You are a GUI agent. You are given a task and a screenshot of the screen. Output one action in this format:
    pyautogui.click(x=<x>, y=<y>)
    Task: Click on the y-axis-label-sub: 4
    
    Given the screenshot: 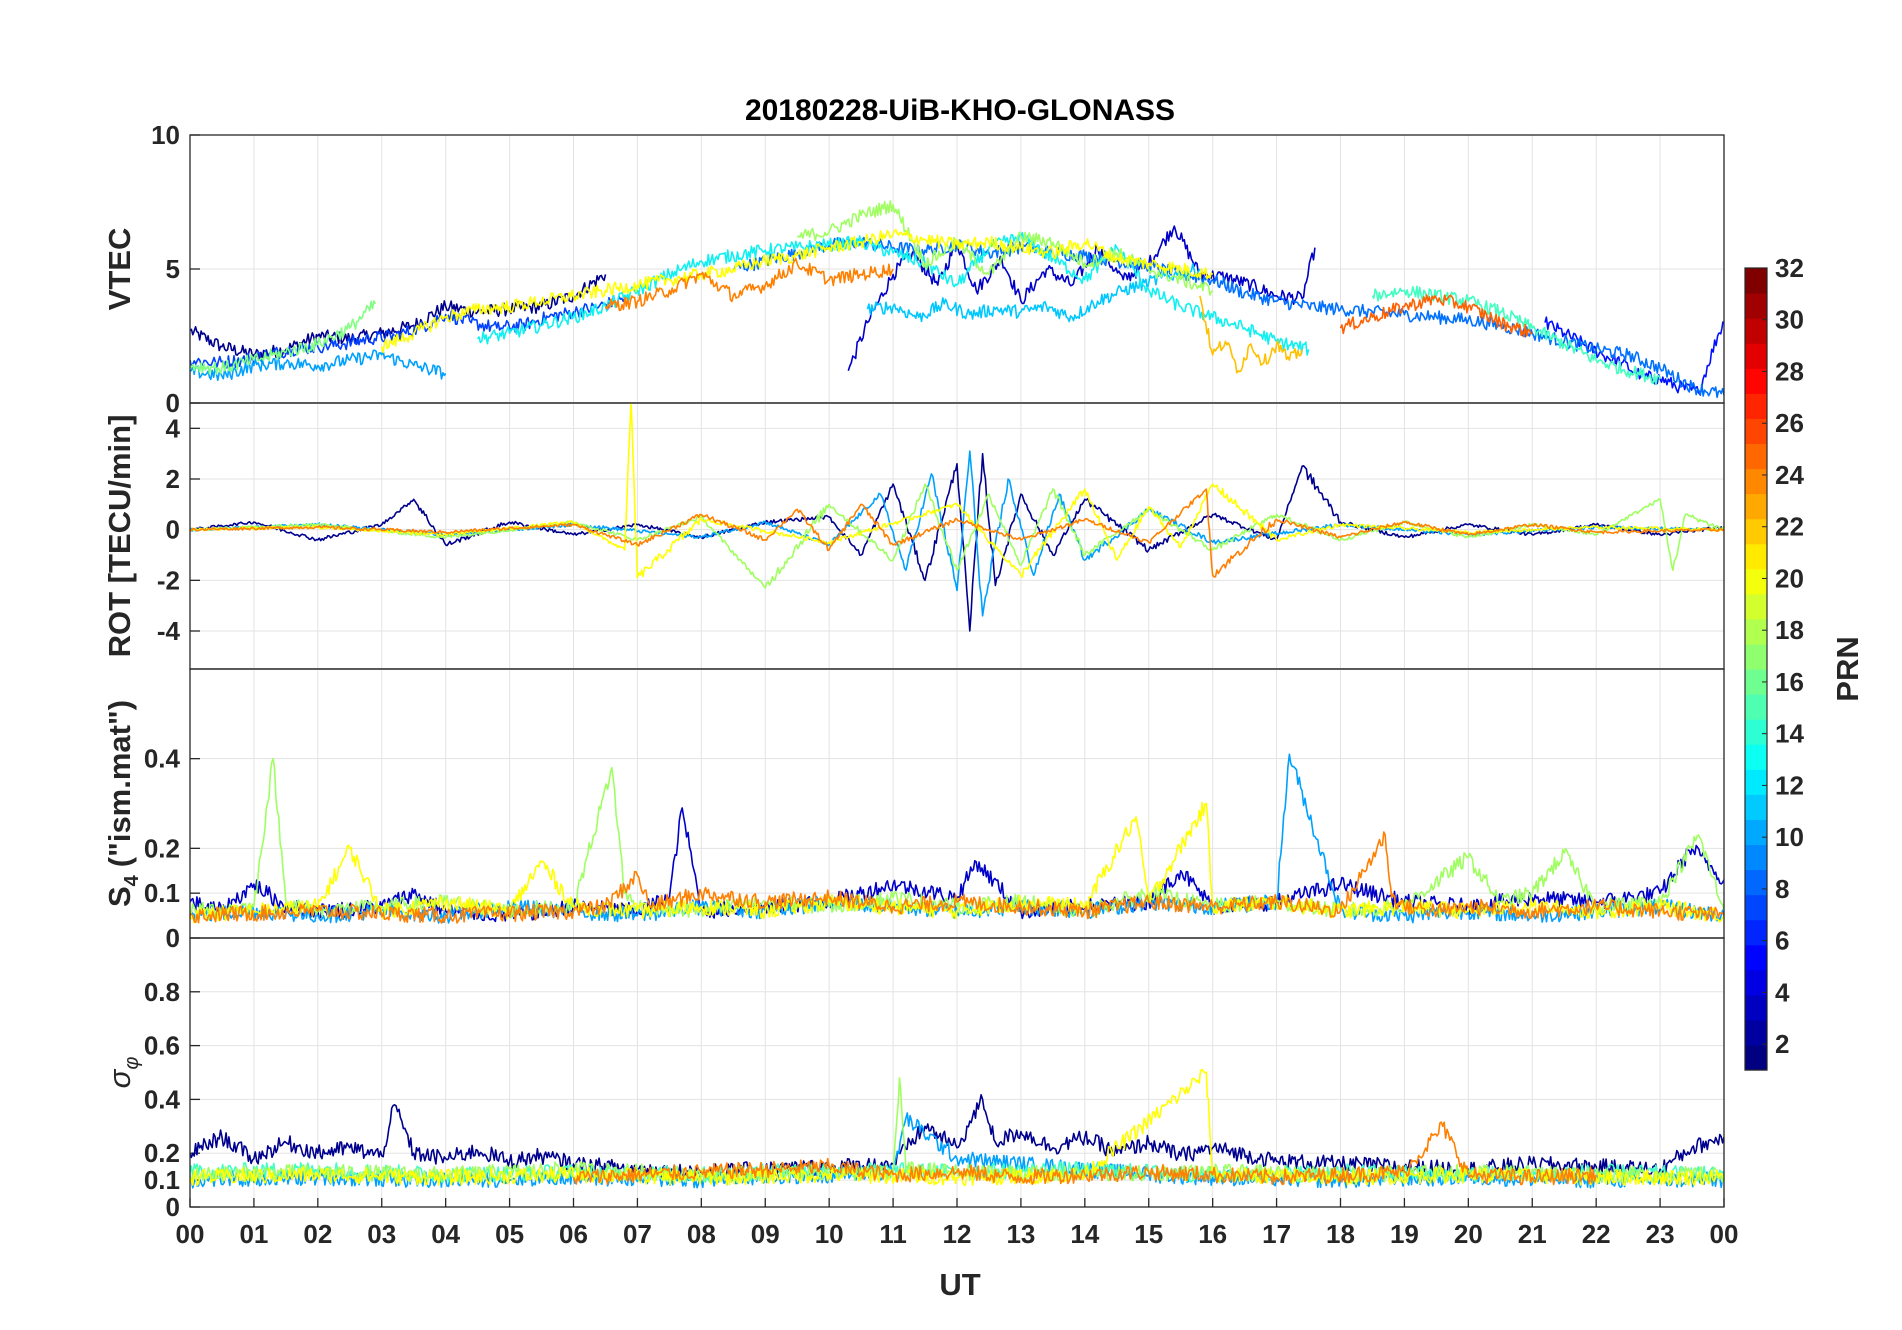 What is the action you would take?
    pyautogui.click(x=132, y=880)
    